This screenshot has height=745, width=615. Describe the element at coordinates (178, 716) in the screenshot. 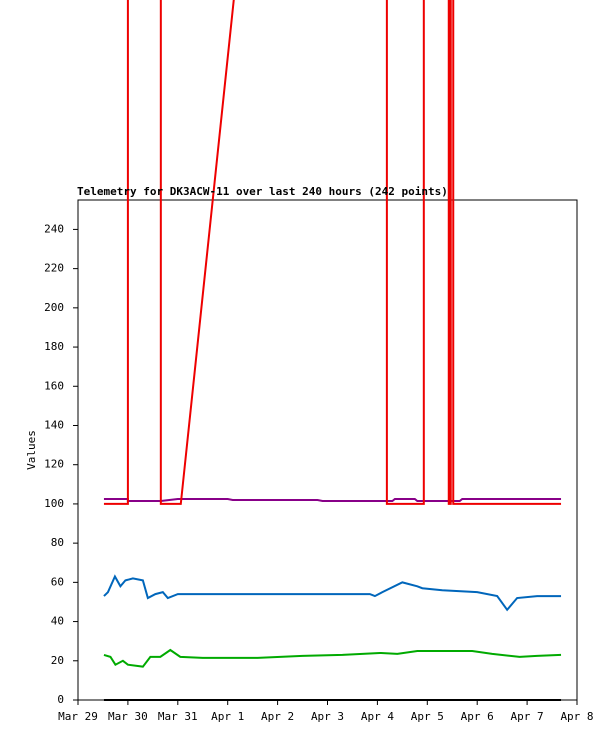

I see `x-tick-label: Mar 31` at that location.